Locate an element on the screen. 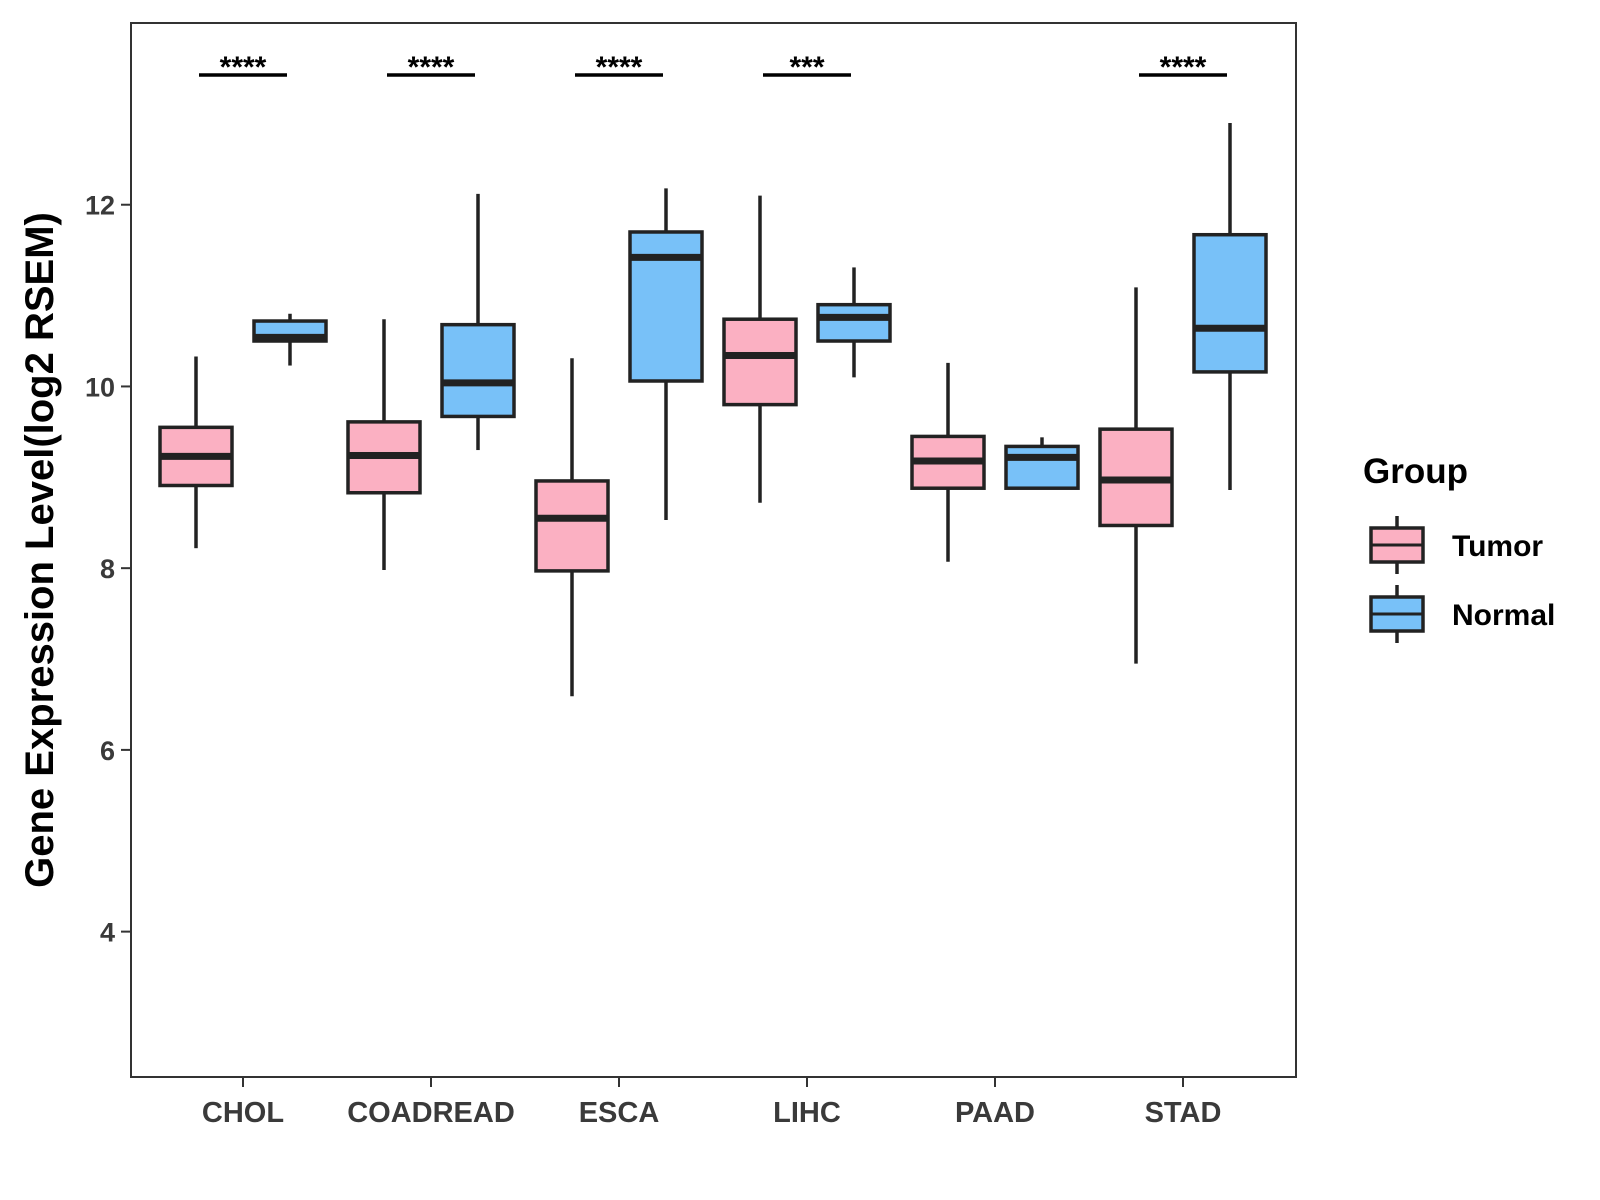 This screenshot has height=1200, width=1600. box-tumor-chol is located at coordinates (196, 452).